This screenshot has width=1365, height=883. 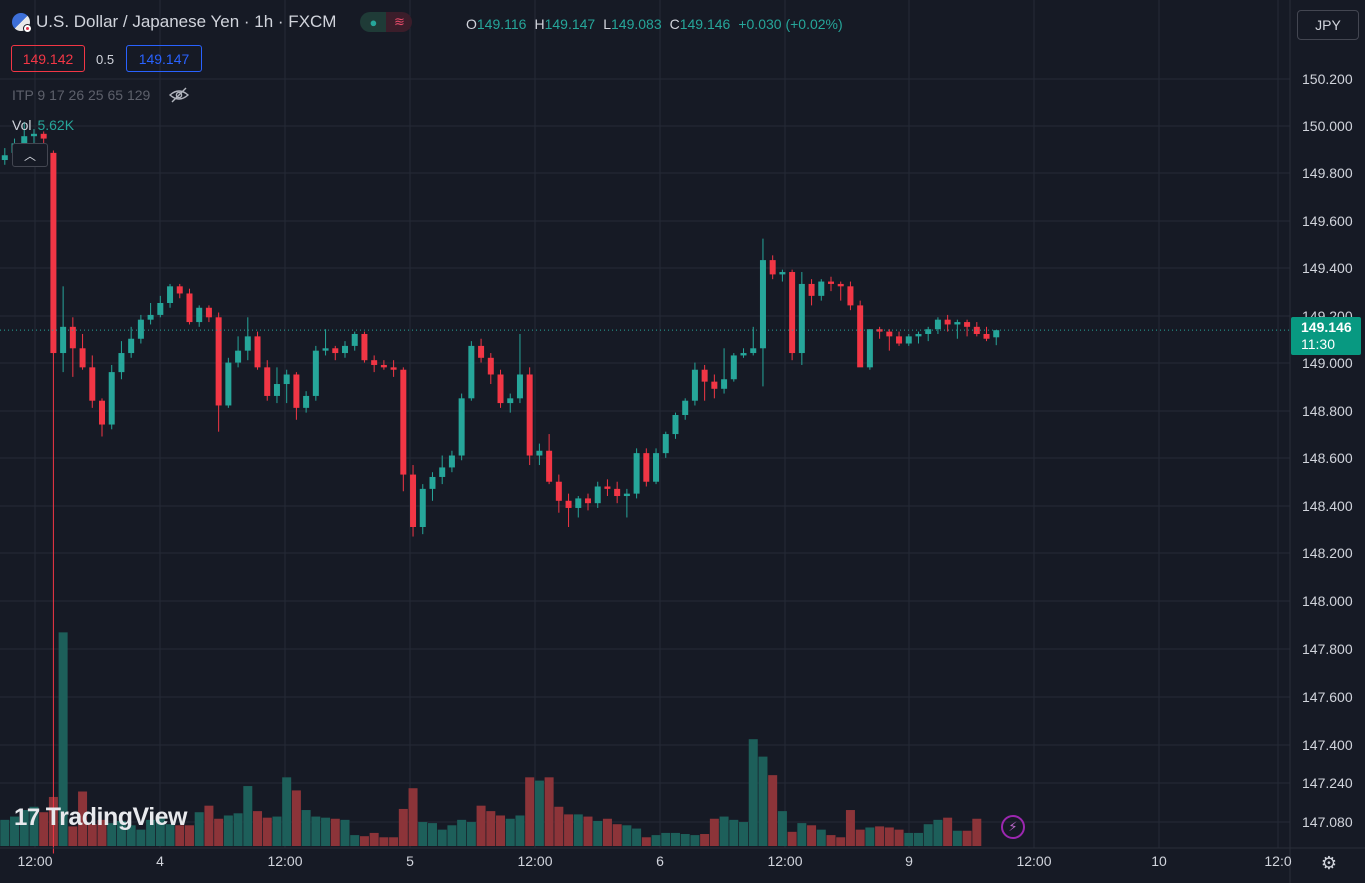 I want to click on market-status-pill: ● ≋, so click(x=386, y=22).